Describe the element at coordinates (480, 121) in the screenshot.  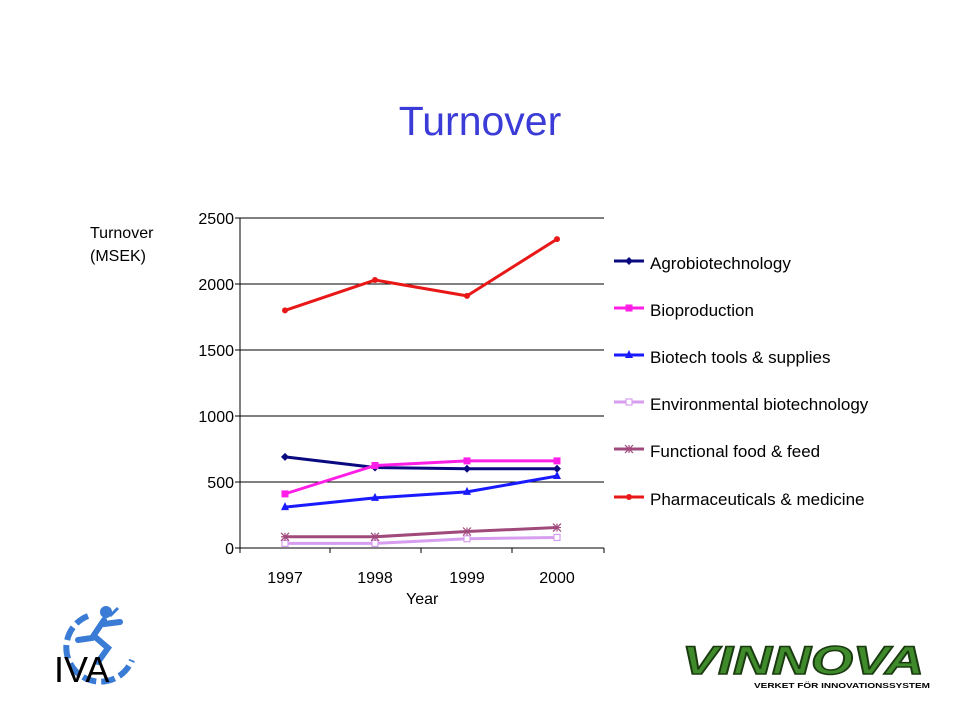
I see `slide-title: Turnover` at that location.